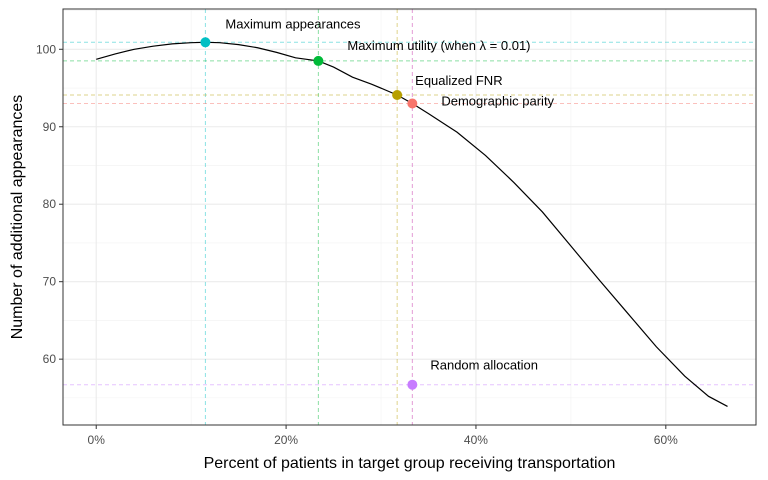  Describe the element at coordinates (293, 23) in the screenshot. I see `point-label-0: Maximum appearances` at that location.